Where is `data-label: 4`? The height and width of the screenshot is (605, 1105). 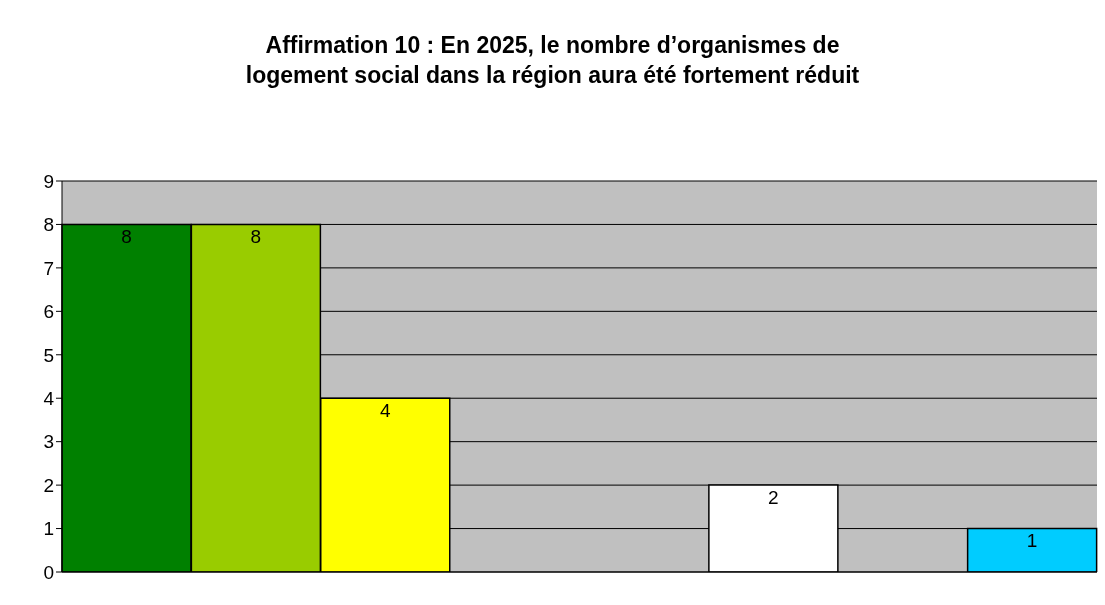
data-label: 4 is located at coordinates (385, 410).